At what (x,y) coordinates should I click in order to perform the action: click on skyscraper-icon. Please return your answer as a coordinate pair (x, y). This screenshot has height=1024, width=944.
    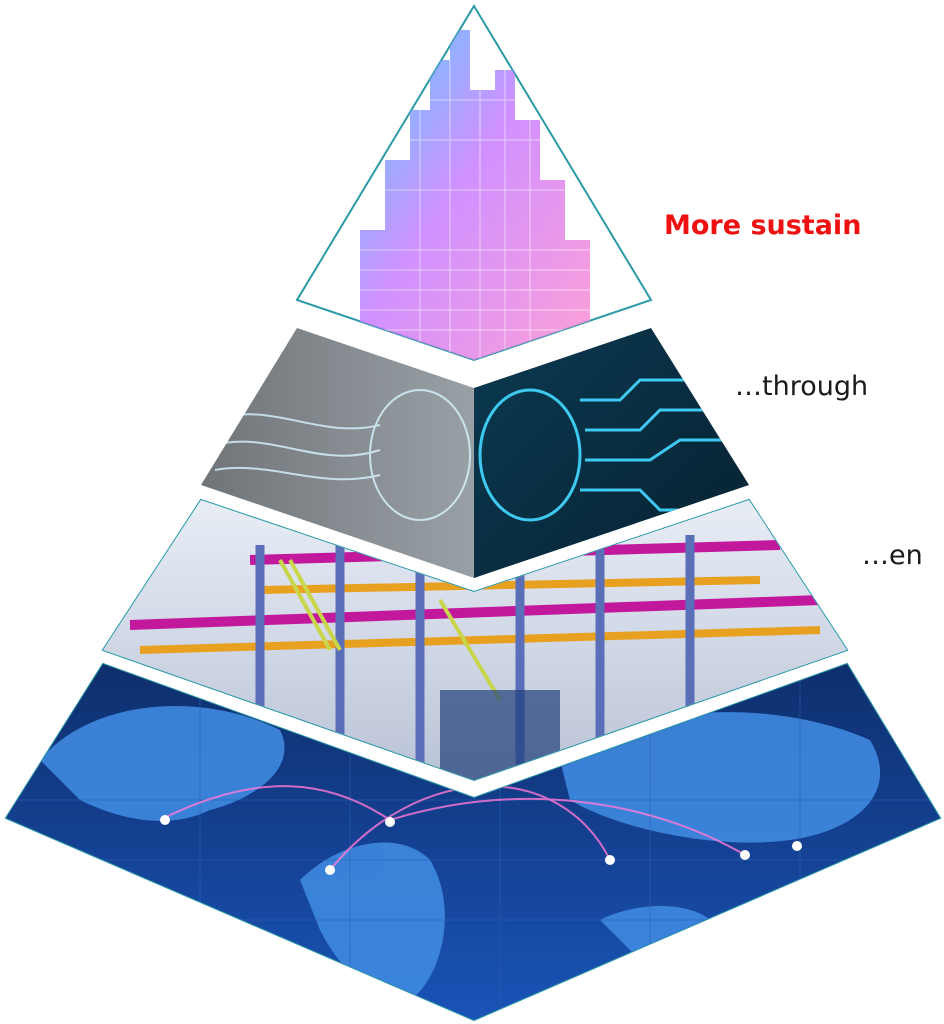
    Looking at the image, I should click on (475, 195).